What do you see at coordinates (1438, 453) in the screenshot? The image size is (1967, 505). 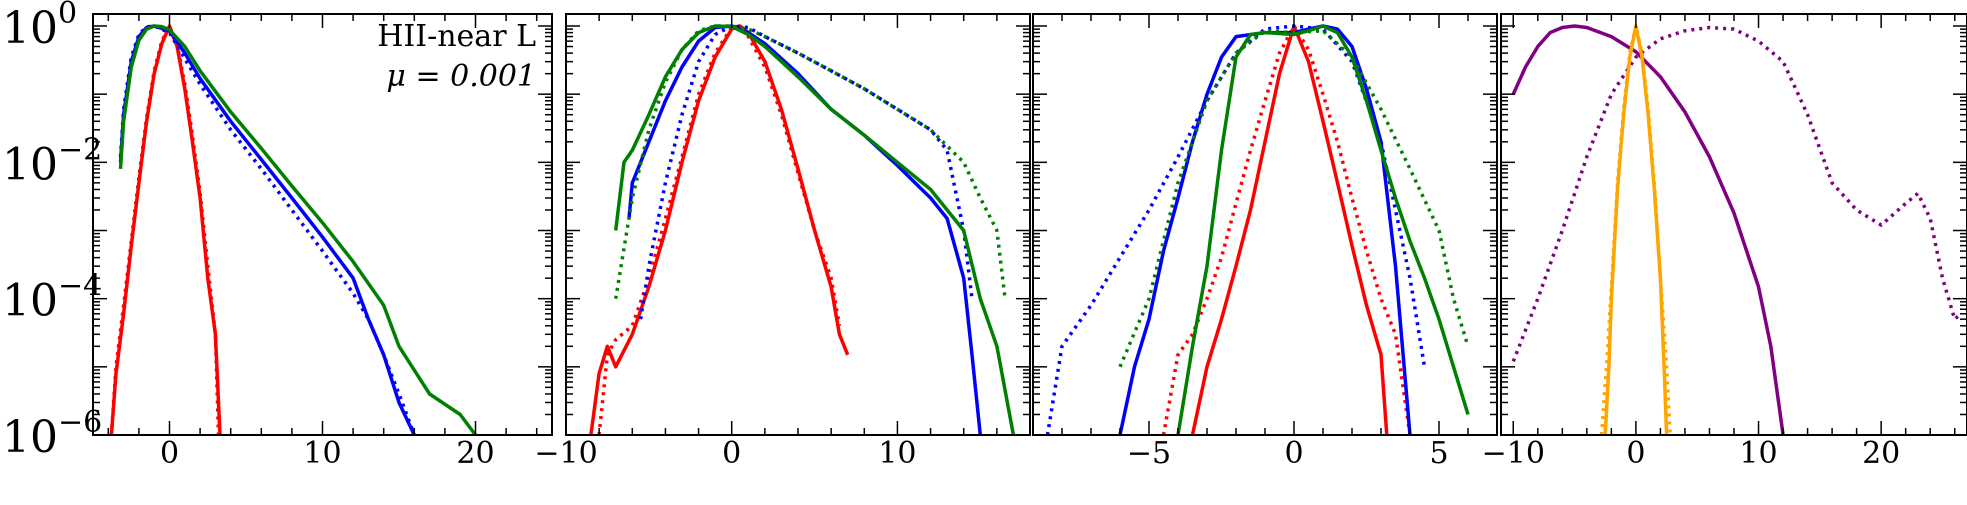 I see `x-tick-label: 5` at bounding box center [1438, 453].